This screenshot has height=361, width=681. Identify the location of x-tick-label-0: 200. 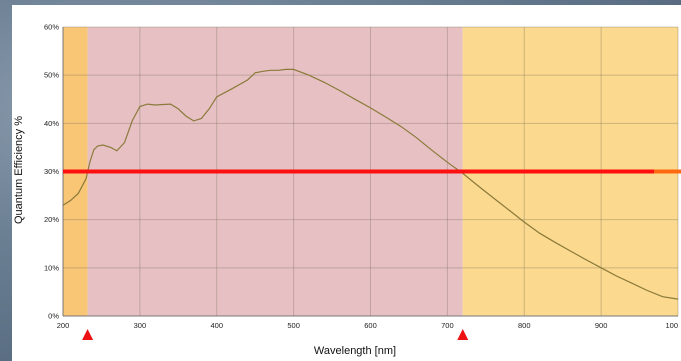
(63, 325).